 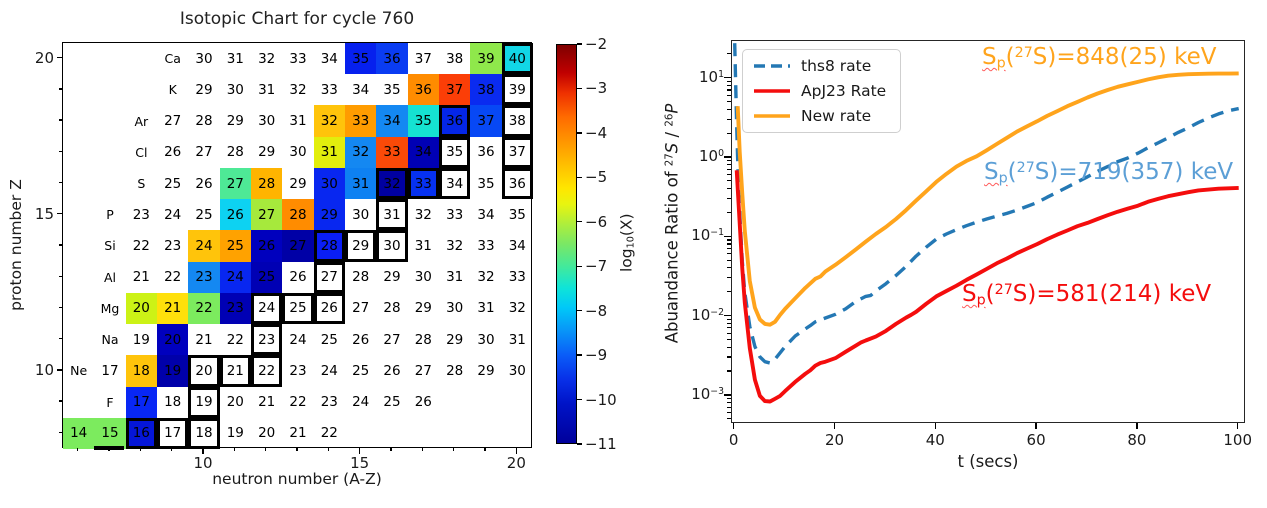 What do you see at coordinates (110, 433) in the screenshot?
I see `isotope-cell: 15` at bounding box center [110, 433].